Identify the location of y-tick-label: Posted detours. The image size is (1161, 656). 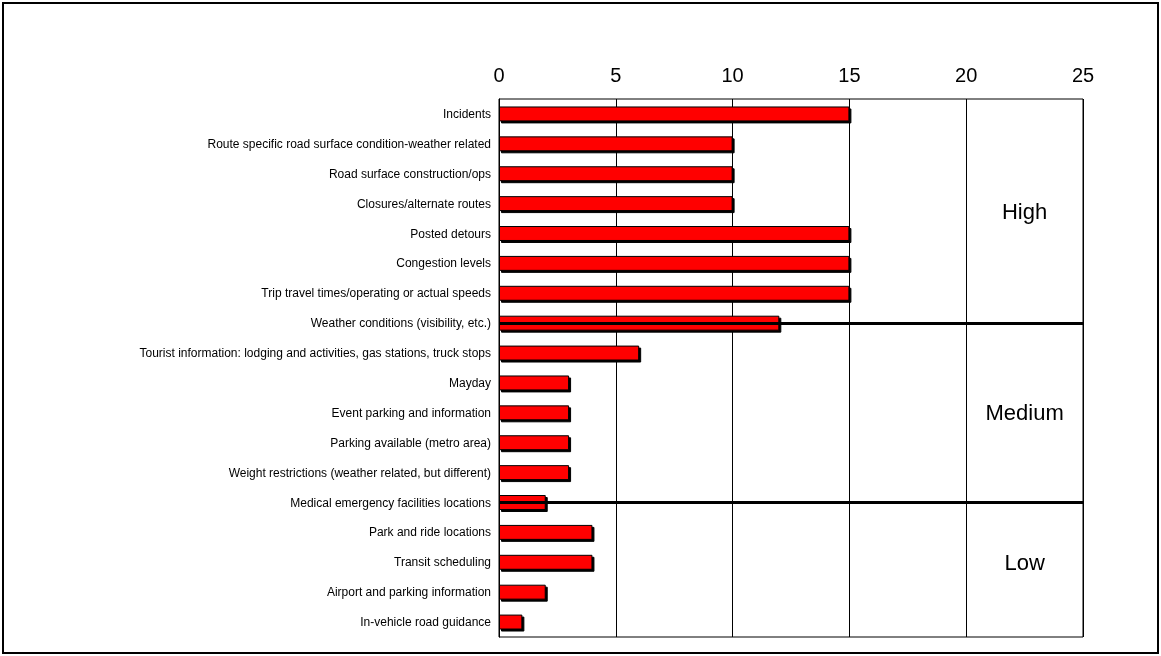
(450, 233).